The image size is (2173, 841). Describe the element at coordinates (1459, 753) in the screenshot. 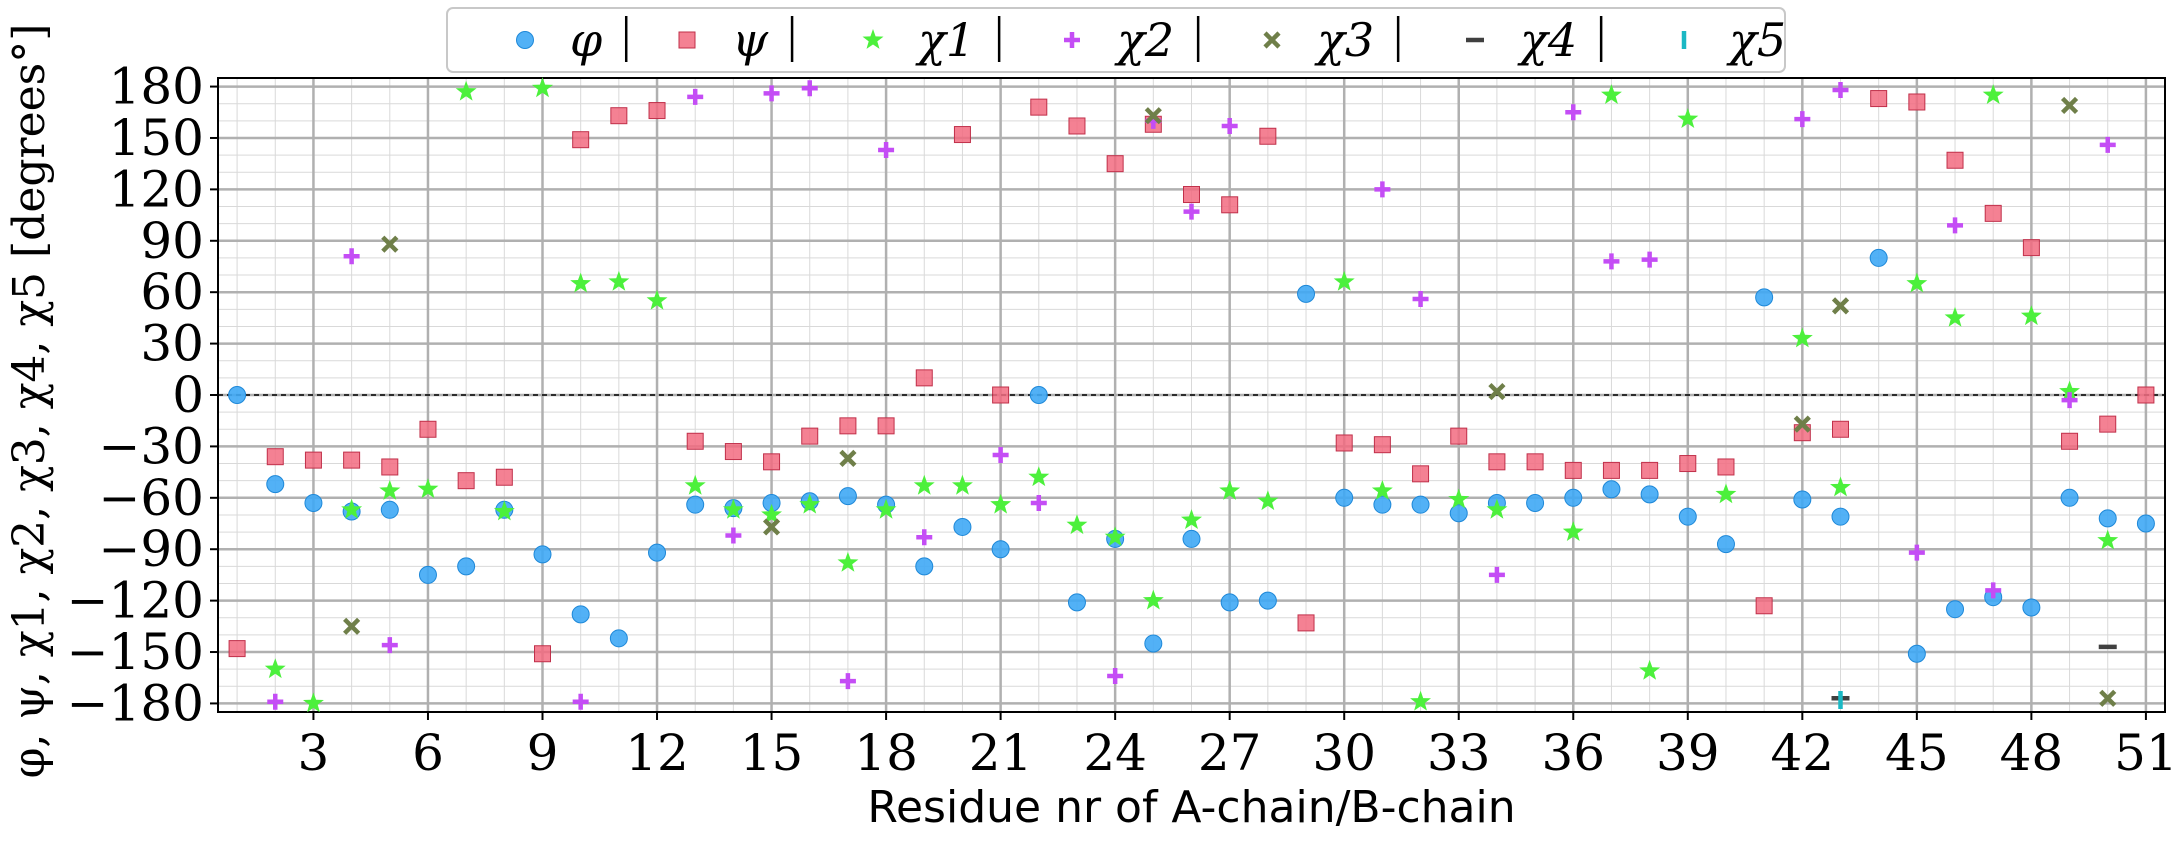

I see `x-tick-label: 33` at that location.